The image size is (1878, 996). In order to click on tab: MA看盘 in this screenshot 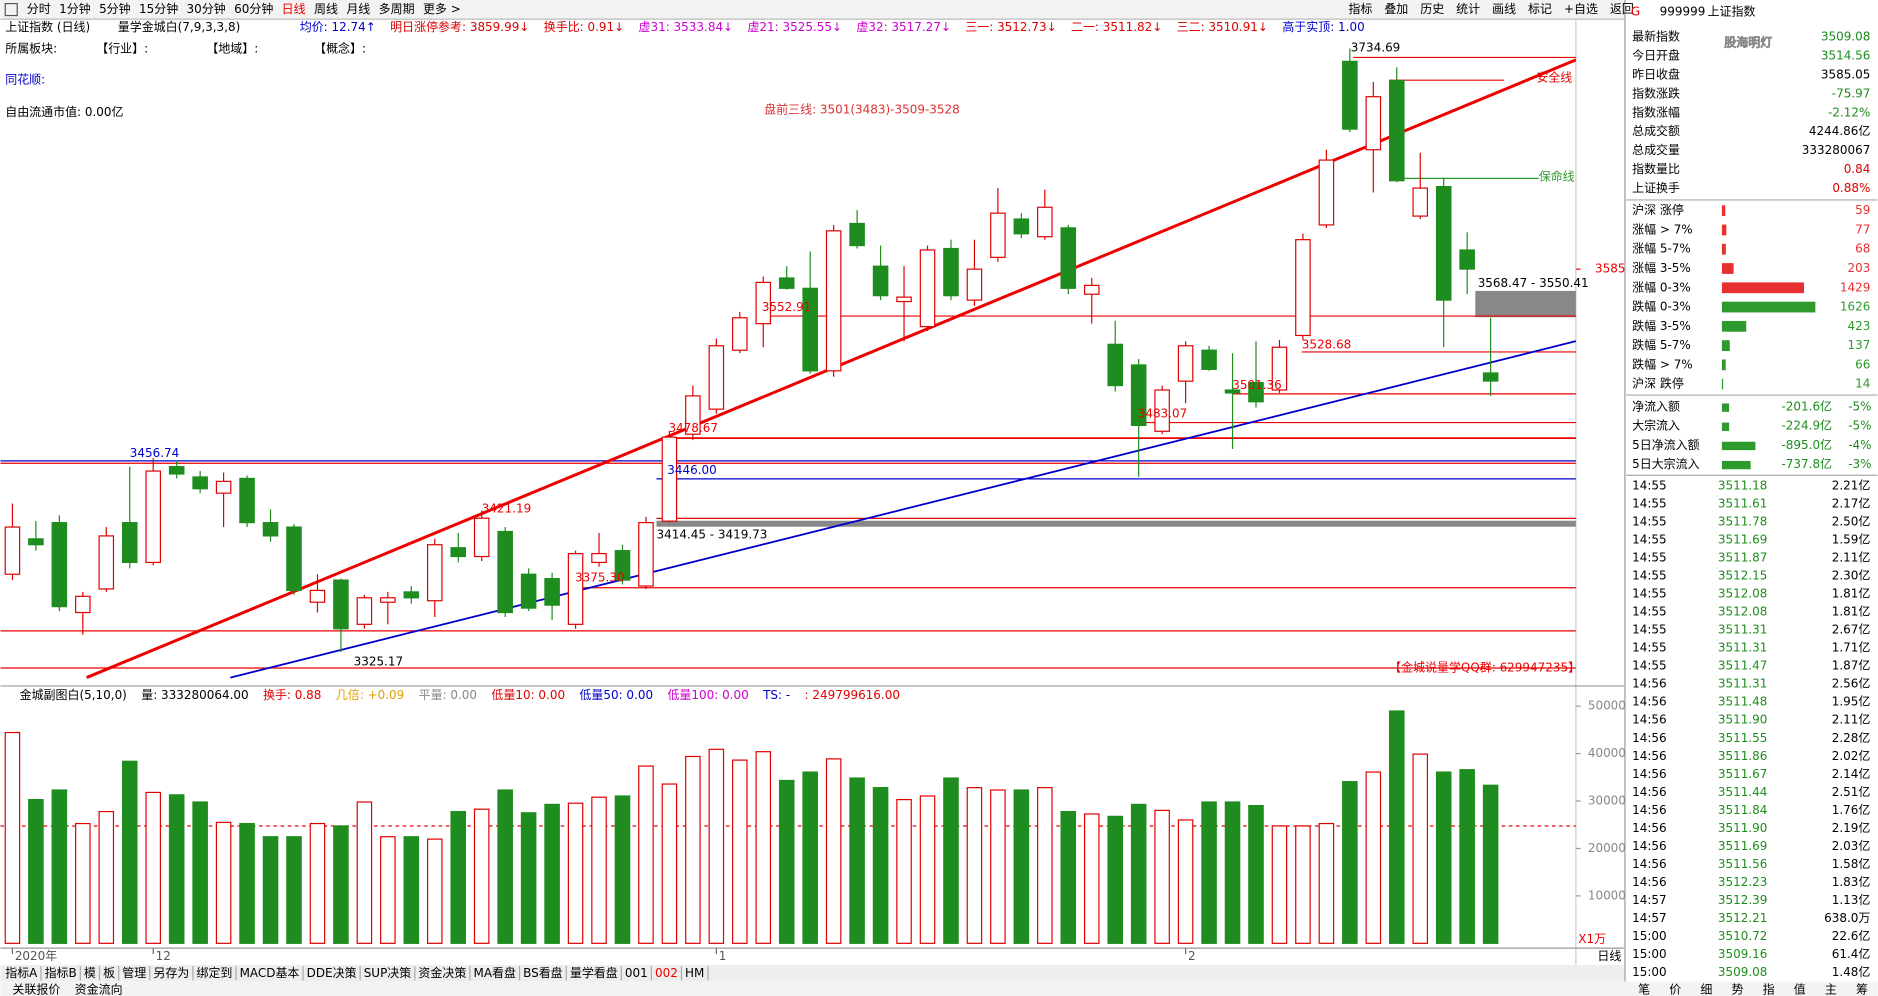, I will do `click(494, 972)`.